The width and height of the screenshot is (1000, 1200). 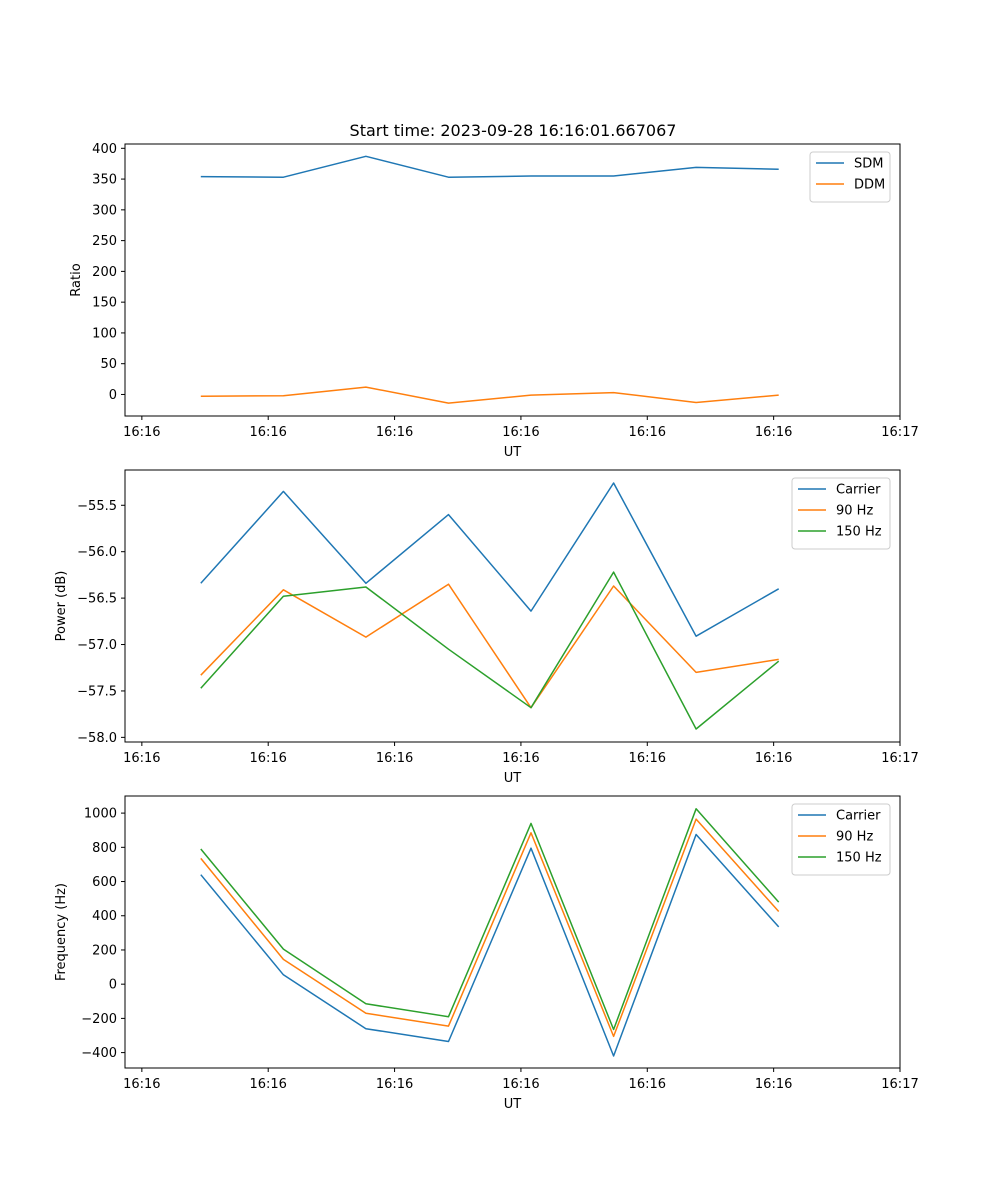 I want to click on y-tick-label: −57.0, so click(x=97, y=645).